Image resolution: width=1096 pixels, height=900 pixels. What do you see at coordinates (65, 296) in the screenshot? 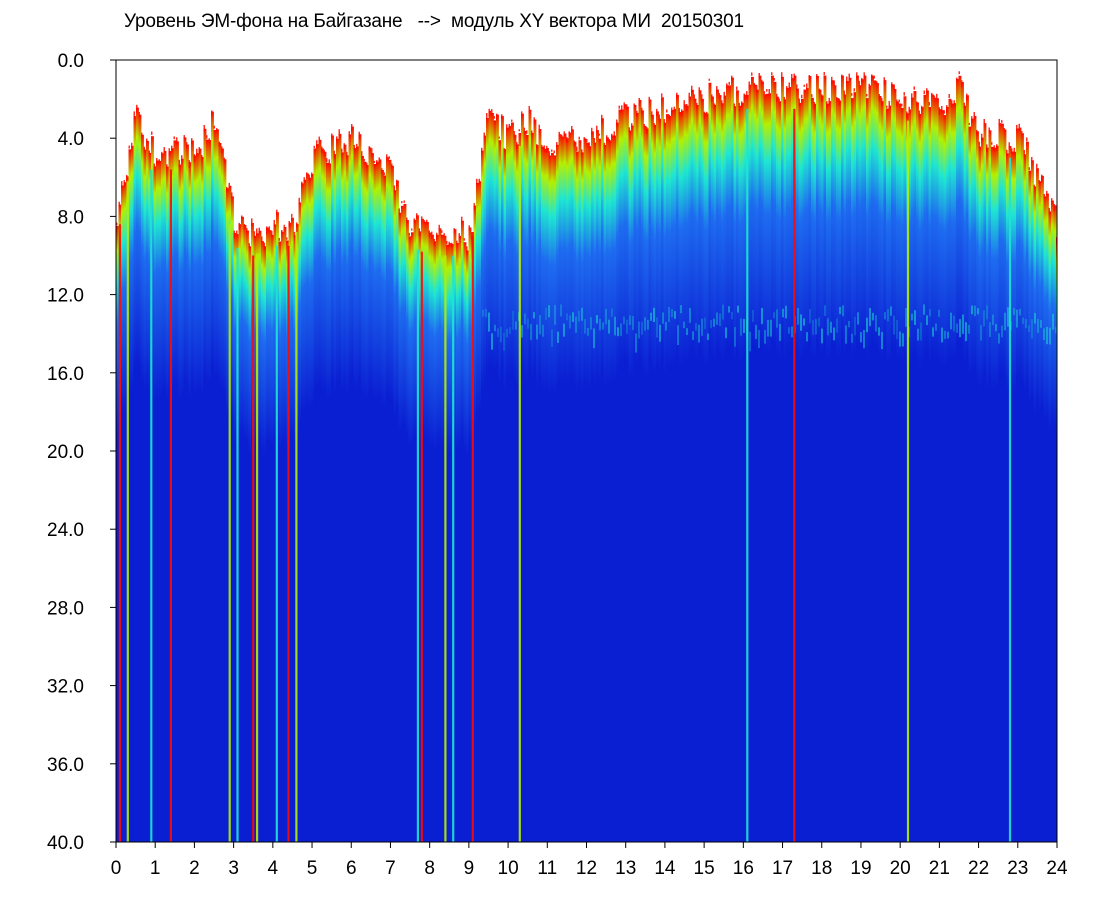
I see `y-tick-label: 12.0` at bounding box center [65, 296].